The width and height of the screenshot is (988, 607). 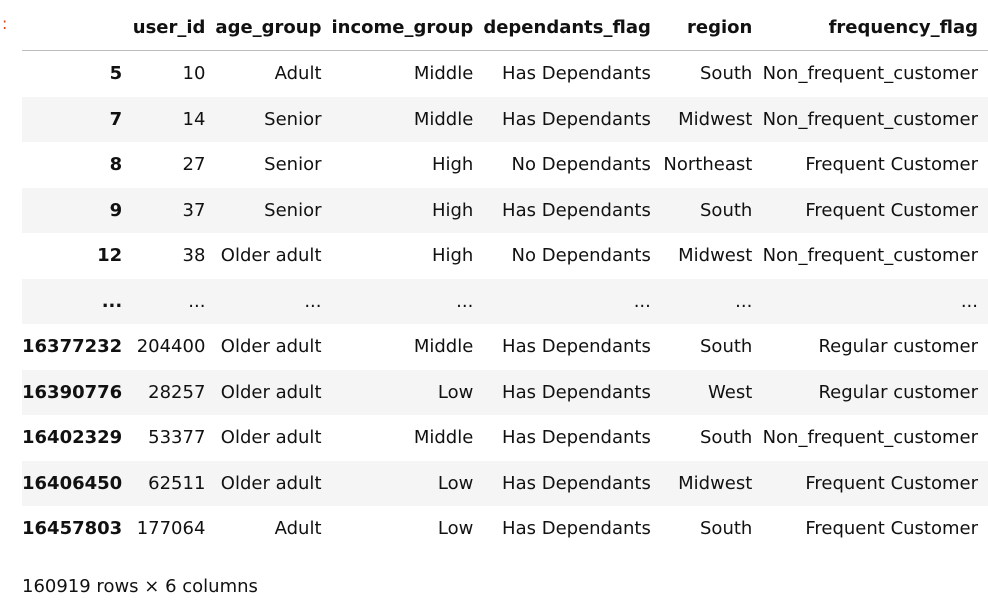 I want to click on row-index: 16402329, so click(x=72, y=438).